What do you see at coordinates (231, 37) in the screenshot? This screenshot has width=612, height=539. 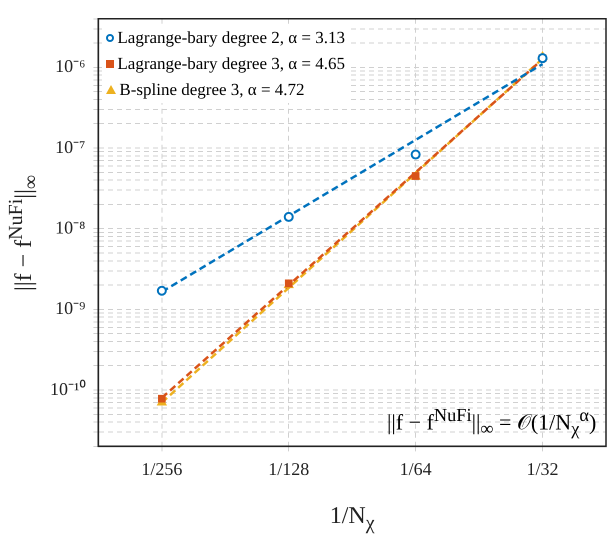 I see `legend-label: Lagrange-bary degree 2, α = 3.13` at bounding box center [231, 37].